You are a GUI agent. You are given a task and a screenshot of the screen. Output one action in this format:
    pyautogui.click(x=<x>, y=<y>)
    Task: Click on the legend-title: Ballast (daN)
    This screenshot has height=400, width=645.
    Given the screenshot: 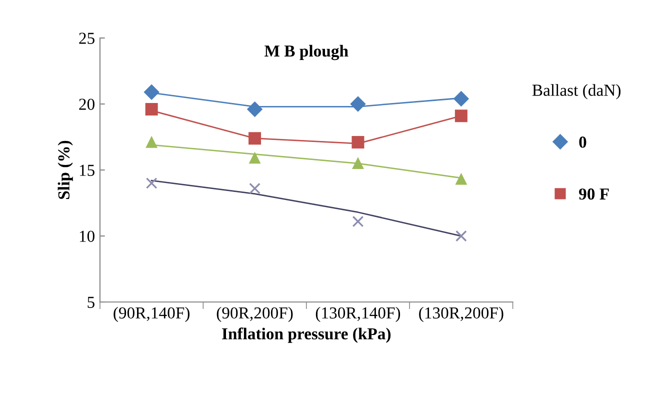 What is the action you would take?
    pyautogui.click(x=576, y=92)
    